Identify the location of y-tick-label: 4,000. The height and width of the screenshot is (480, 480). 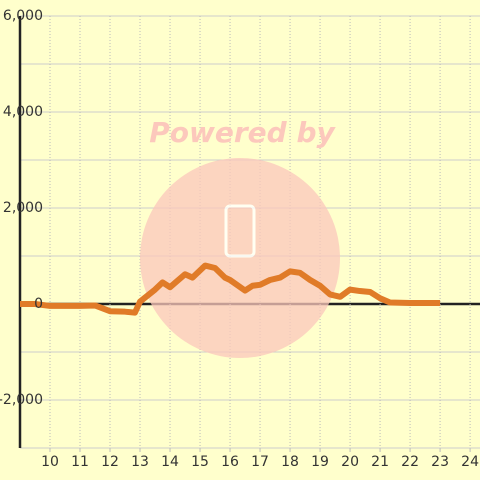
(23, 112).